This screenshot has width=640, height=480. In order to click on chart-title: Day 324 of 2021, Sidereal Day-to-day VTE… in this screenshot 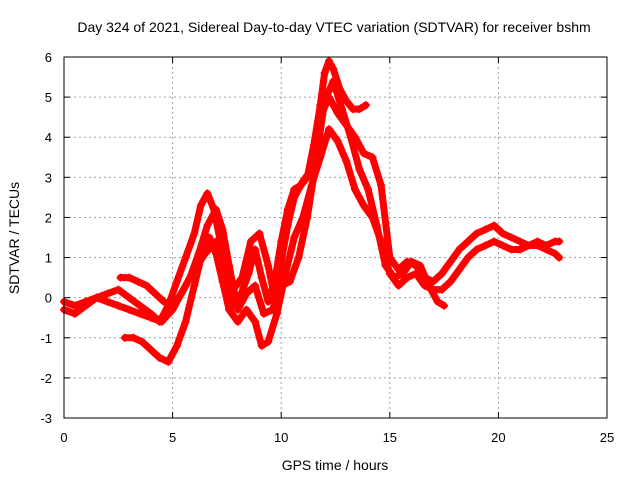, I will do `click(333, 27)`.